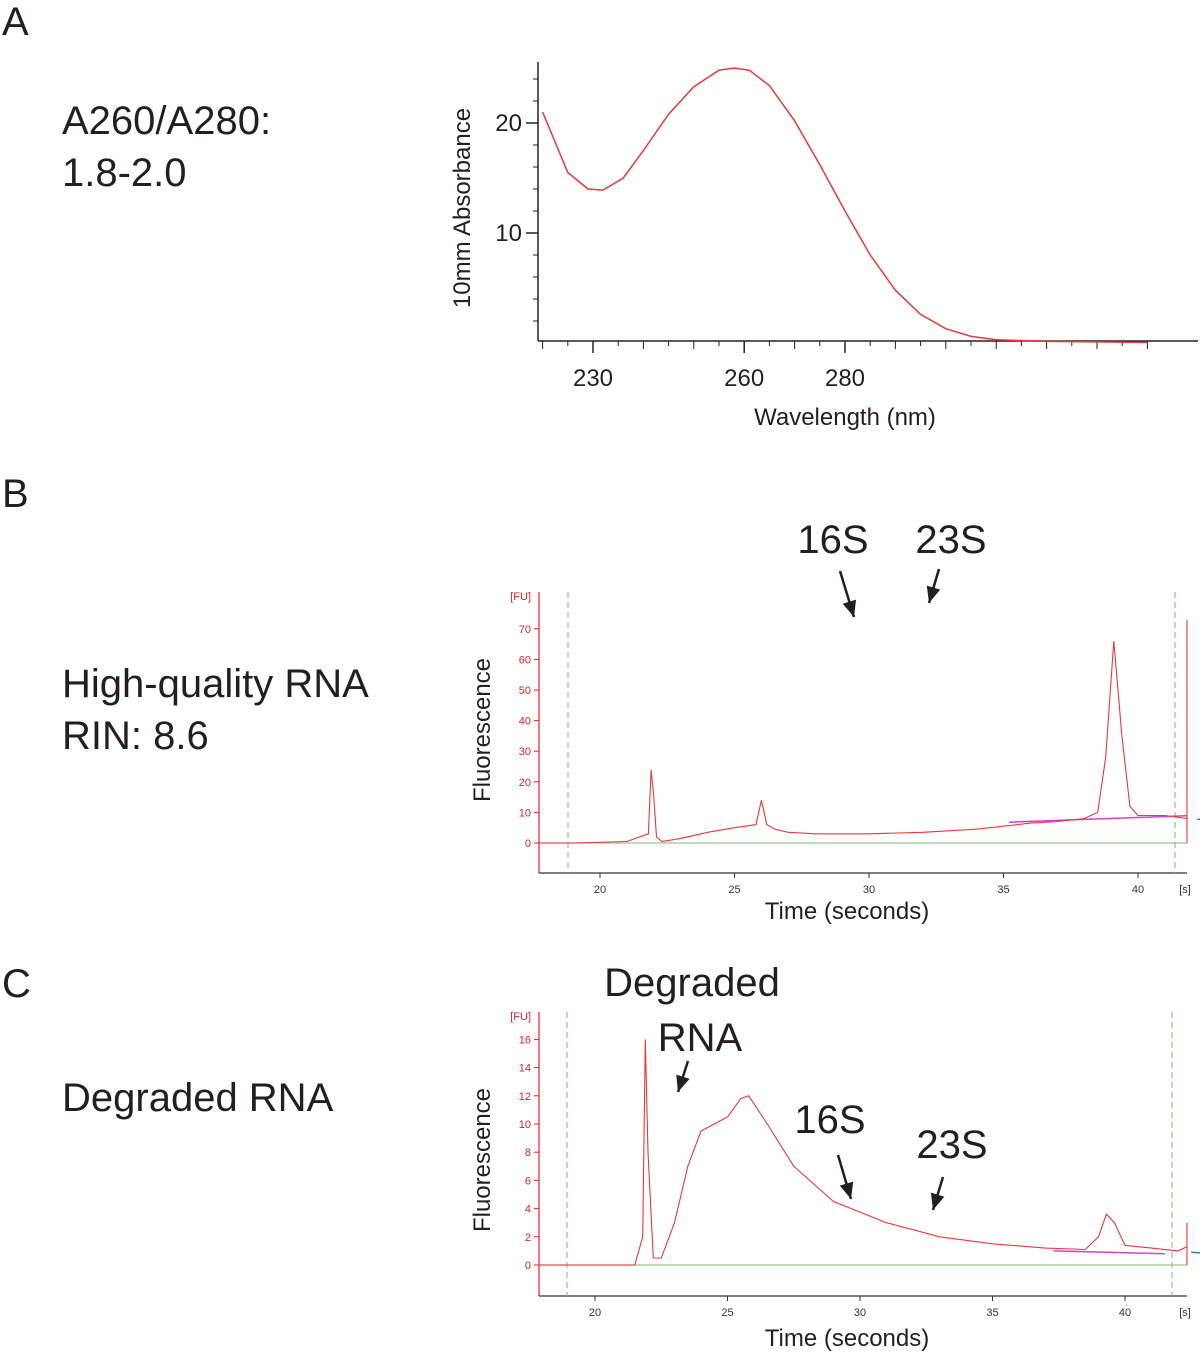 The height and width of the screenshot is (1354, 1200). What do you see at coordinates (528, 1210) in the screenshot?
I see `c-y-tick-label: 4` at bounding box center [528, 1210].